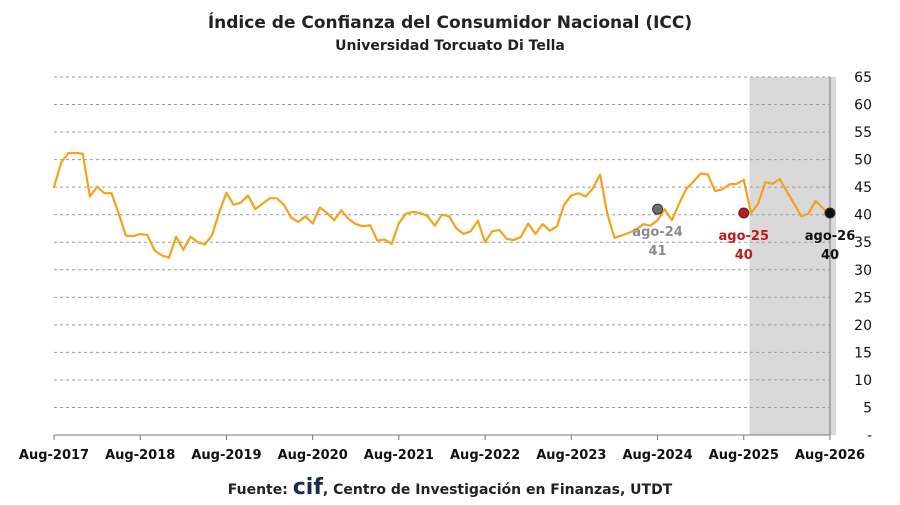 The height and width of the screenshot is (505, 900). What do you see at coordinates (863, 381) in the screenshot?
I see `y-tick-label: 10` at bounding box center [863, 381].